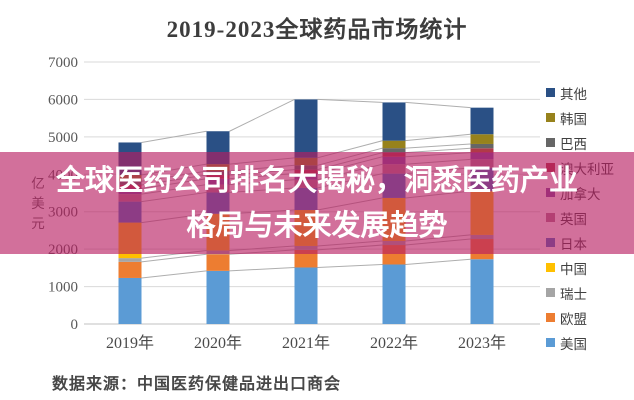 This screenshot has width=634, height=400. I want to click on legend-item-其他: 其他, so click(580, 92).